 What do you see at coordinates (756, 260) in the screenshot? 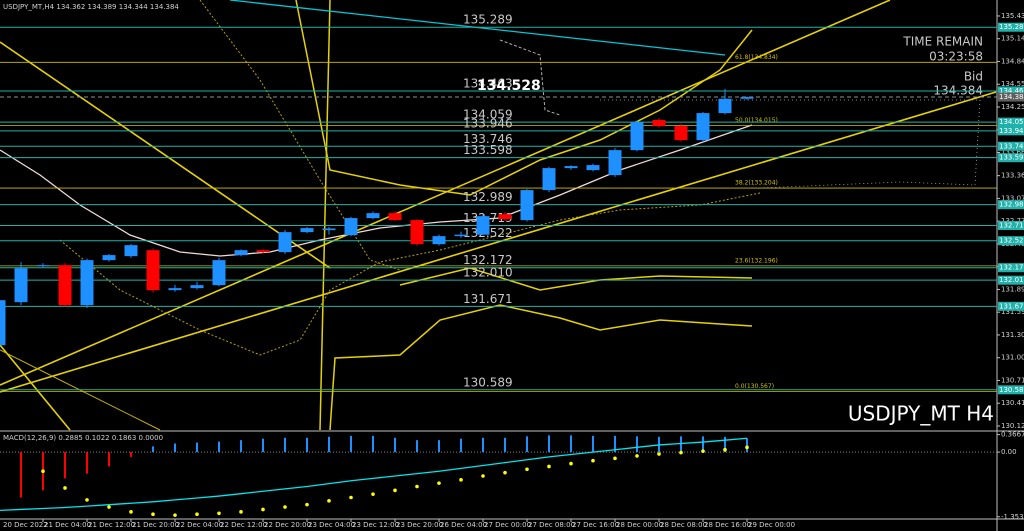
I see `fib-label: 23.6(132.196)` at bounding box center [756, 260].